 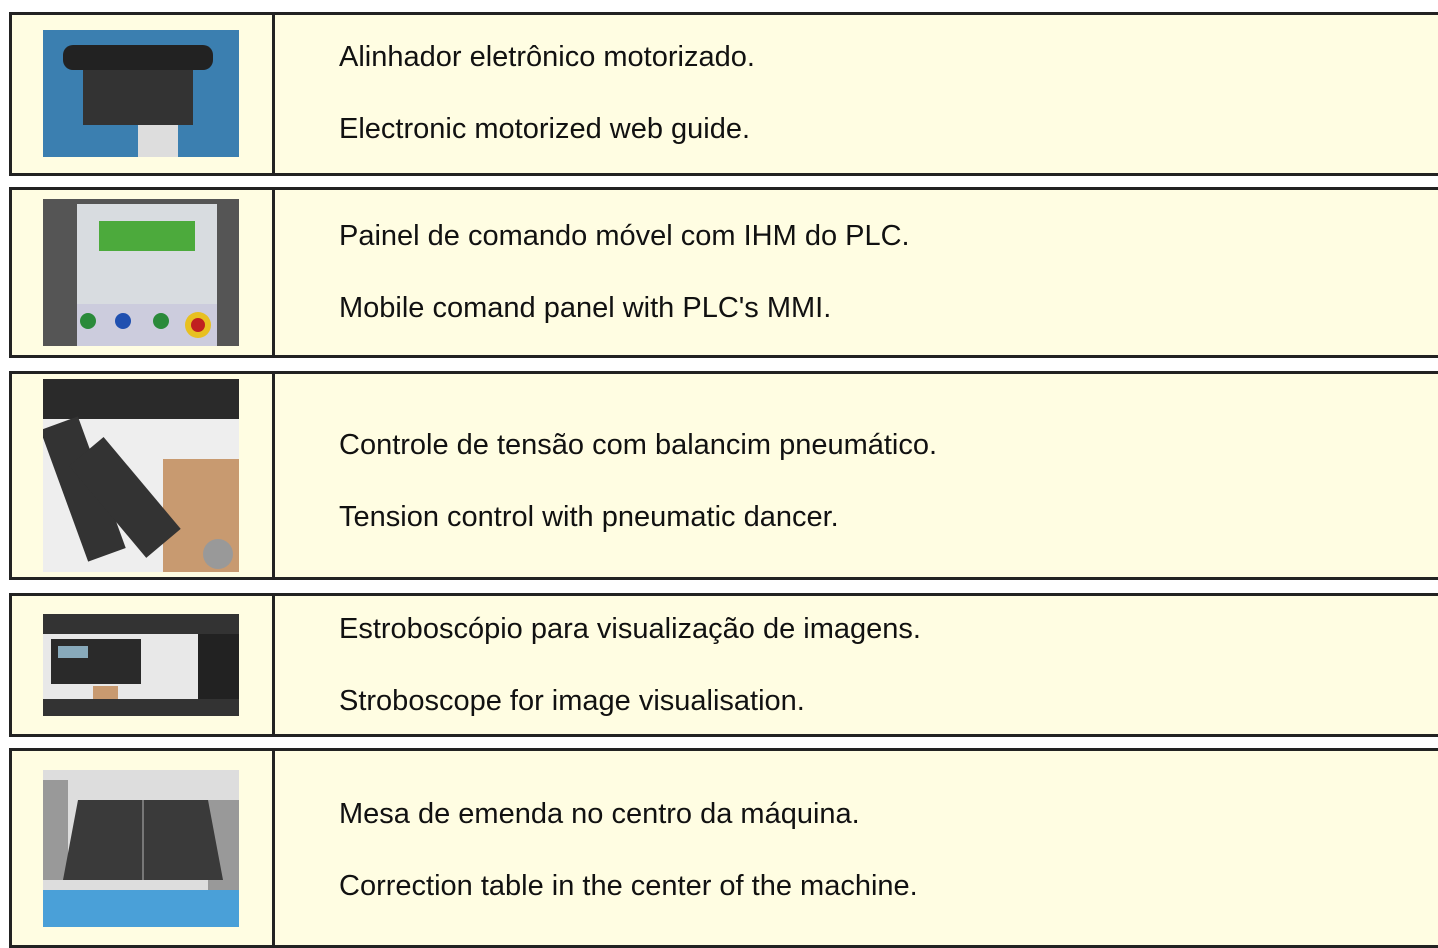 I want to click on text-pt: Alinhador eletrônico motorizado., so click(x=547, y=57).